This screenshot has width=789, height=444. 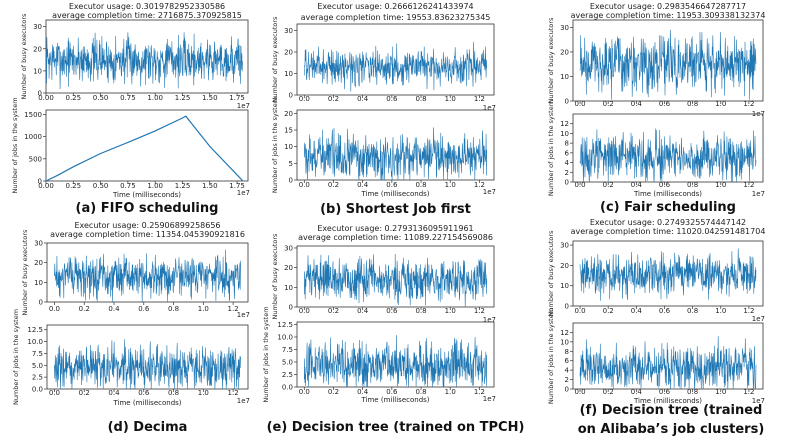 What do you see at coordinates (287, 363) in the screenshot?
I see `y-tick-label: 5.0` at bounding box center [287, 363].